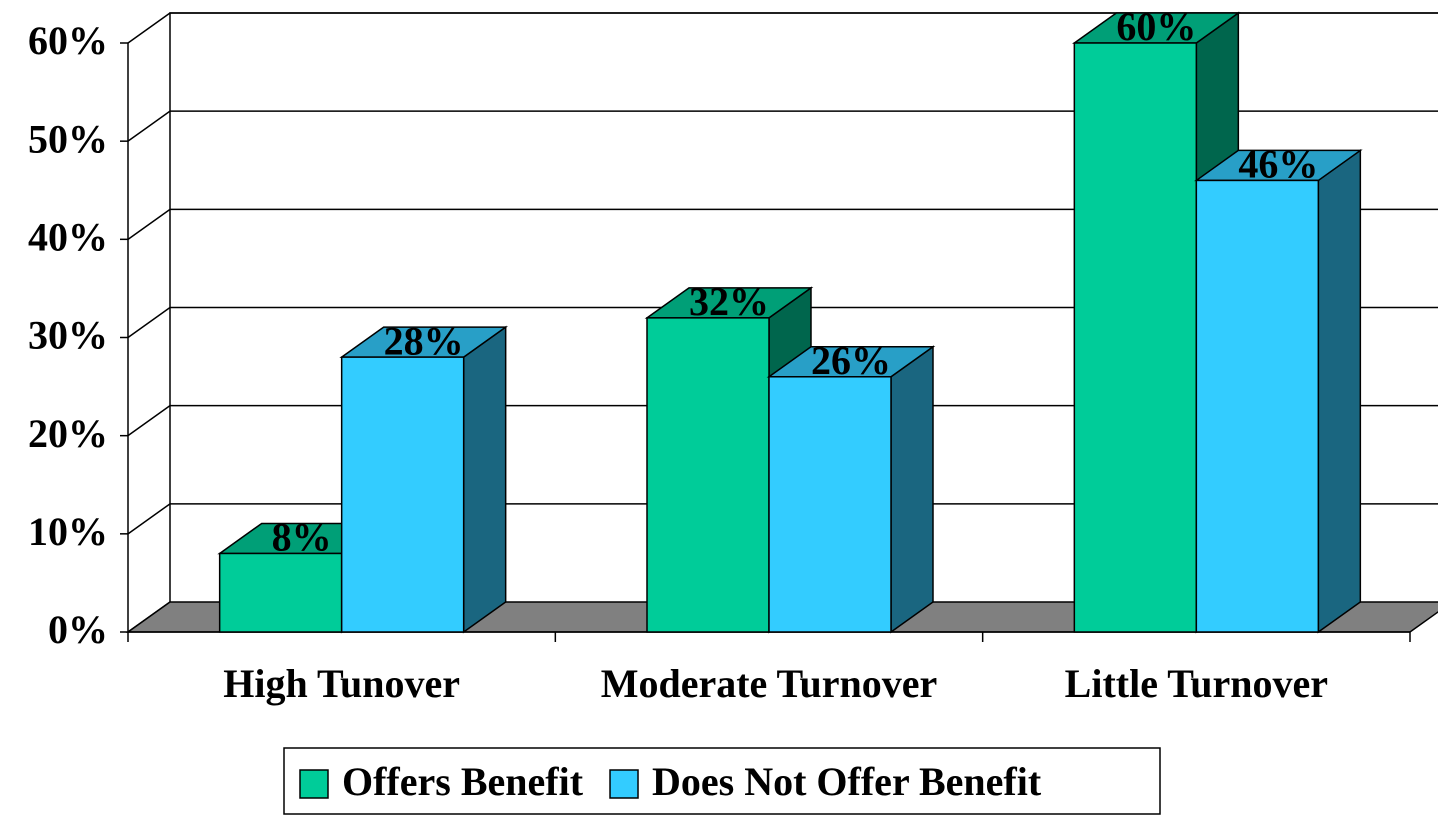  What do you see at coordinates (68, 335) in the screenshot?
I see `y-tick-label: 30%` at bounding box center [68, 335].